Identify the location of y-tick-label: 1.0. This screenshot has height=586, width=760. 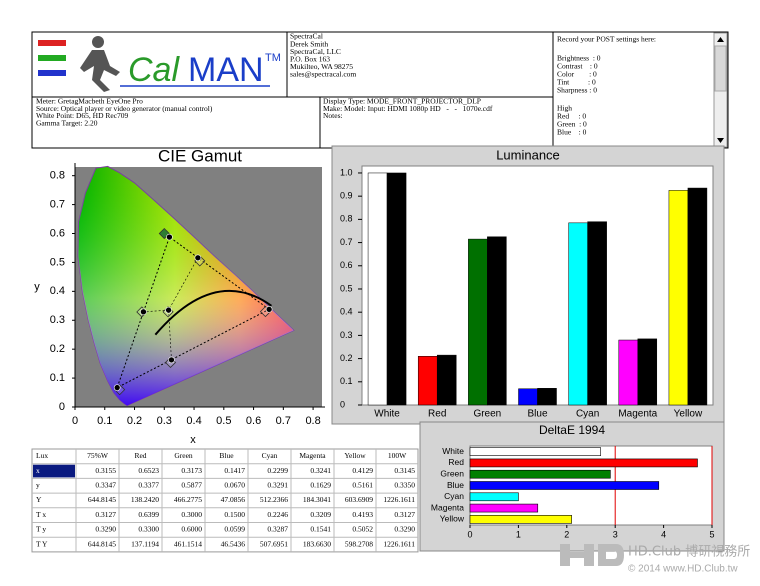
(346, 172).